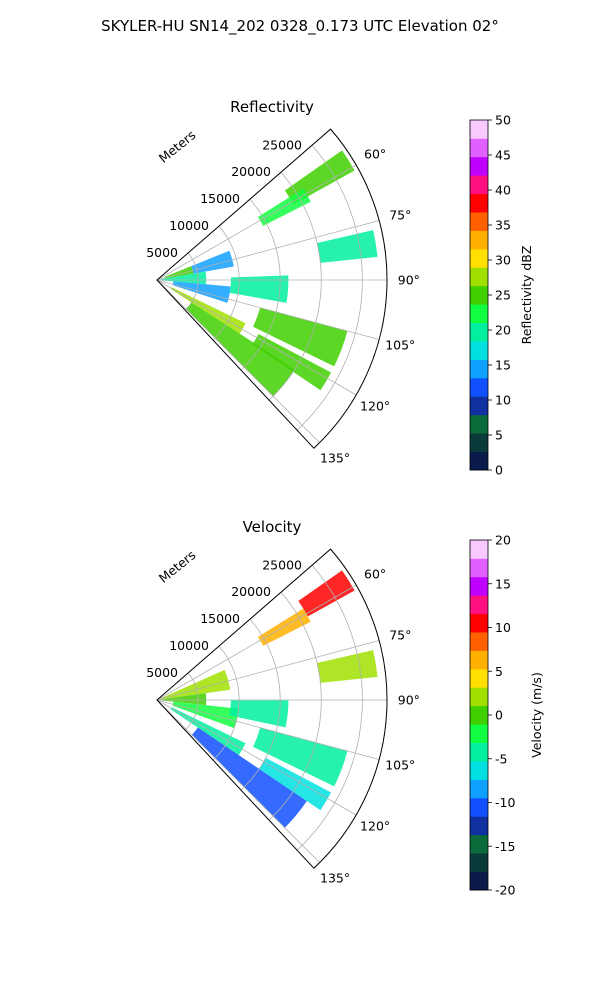  What do you see at coordinates (375, 825) in the screenshot?
I see `velocity-azimuth-tick-label: 120°` at bounding box center [375, 825].